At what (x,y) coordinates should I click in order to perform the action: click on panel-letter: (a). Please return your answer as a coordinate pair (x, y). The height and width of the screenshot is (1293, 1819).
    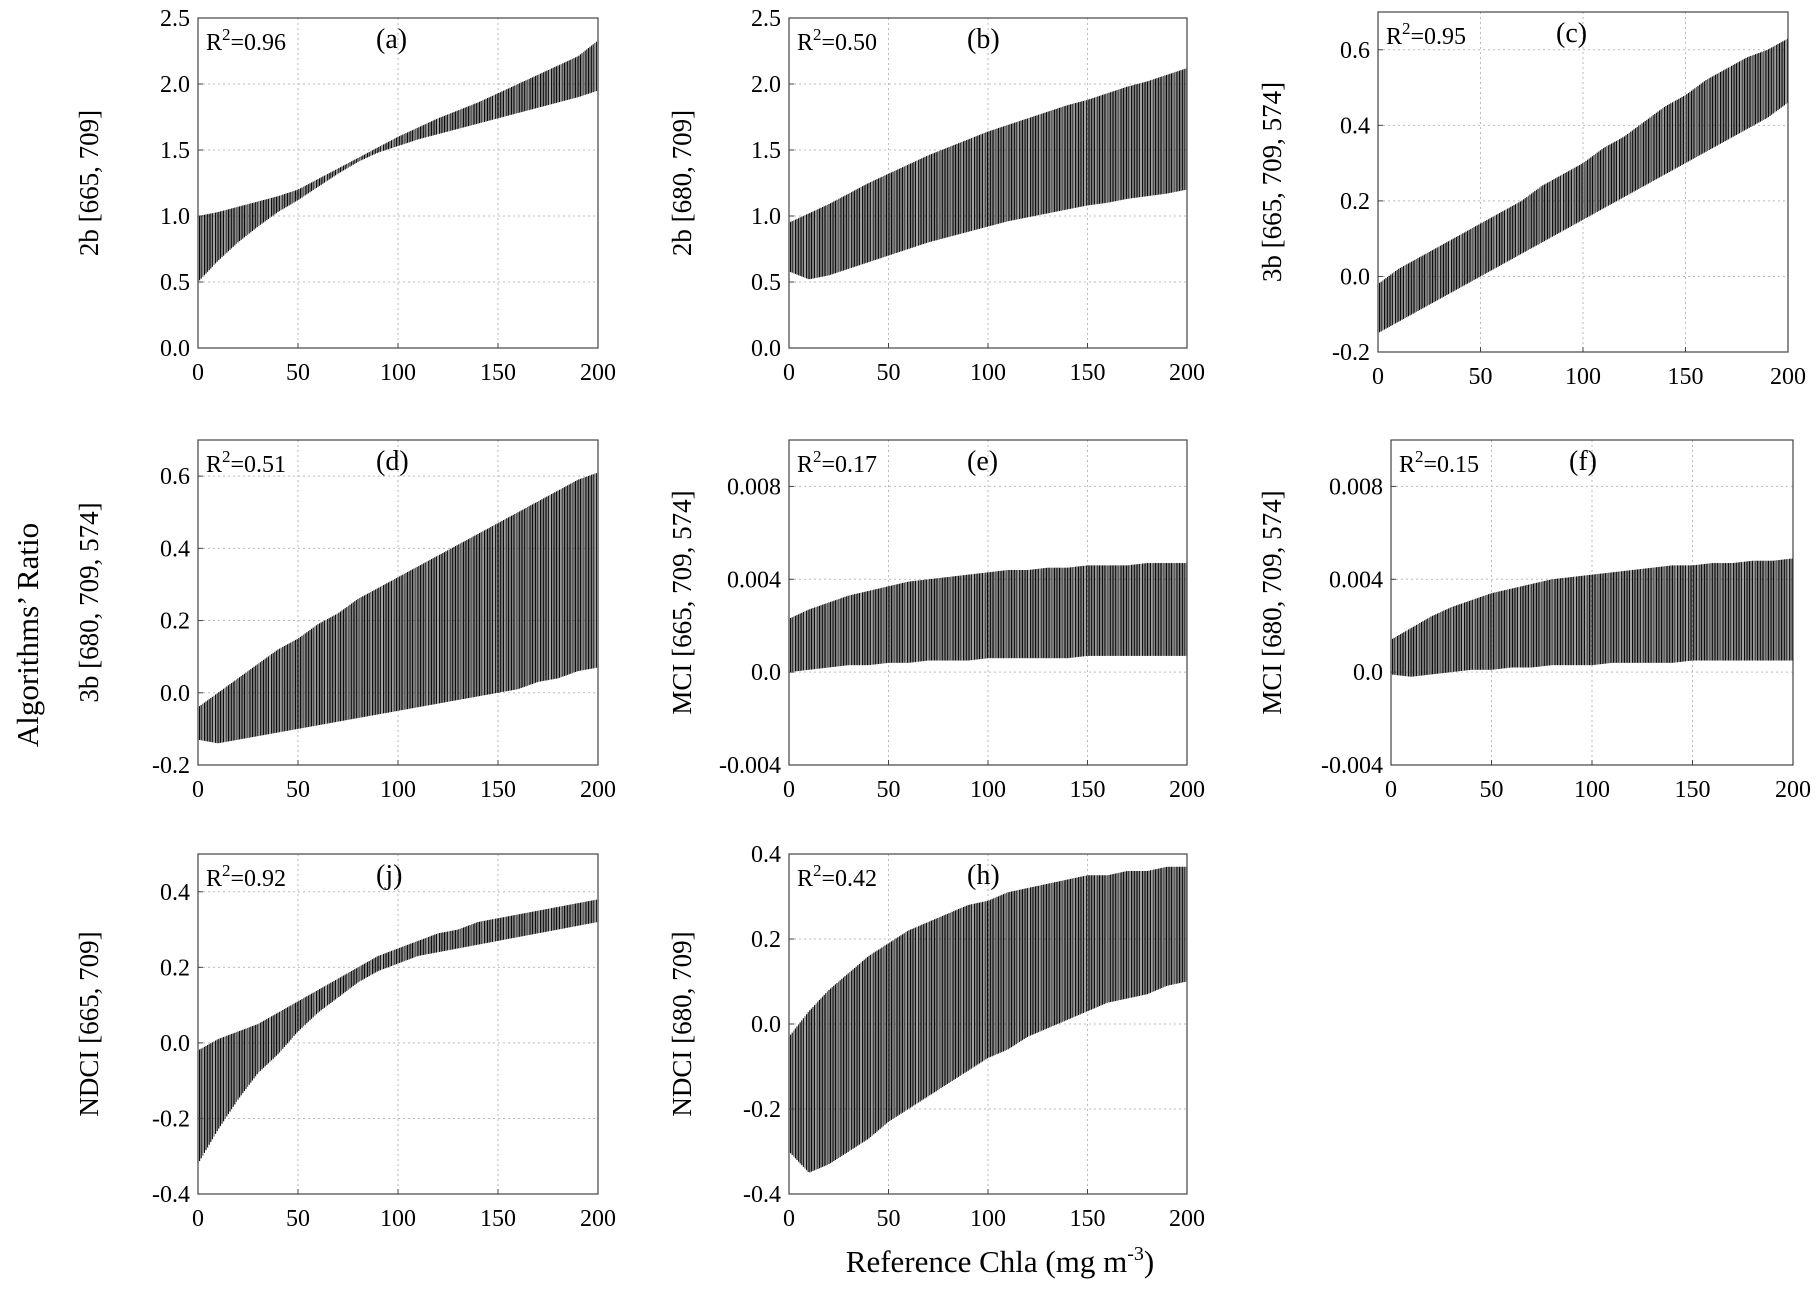
    Looking at the image, I should click on (391, 39).